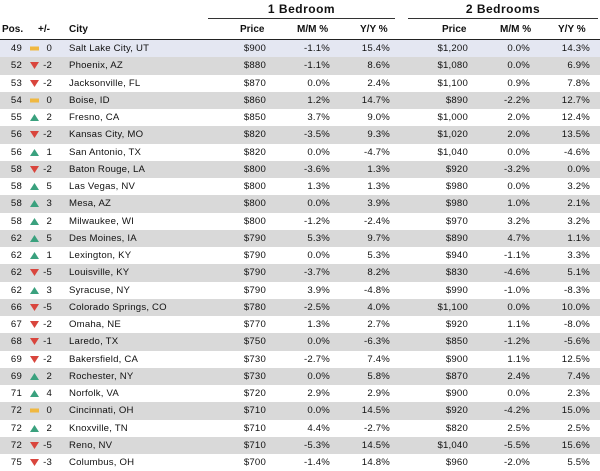 Image resolution: width=600 pixels, height=471 pixels. I want to click on yy-2br-cell: 15.0%, so click(575, 411).